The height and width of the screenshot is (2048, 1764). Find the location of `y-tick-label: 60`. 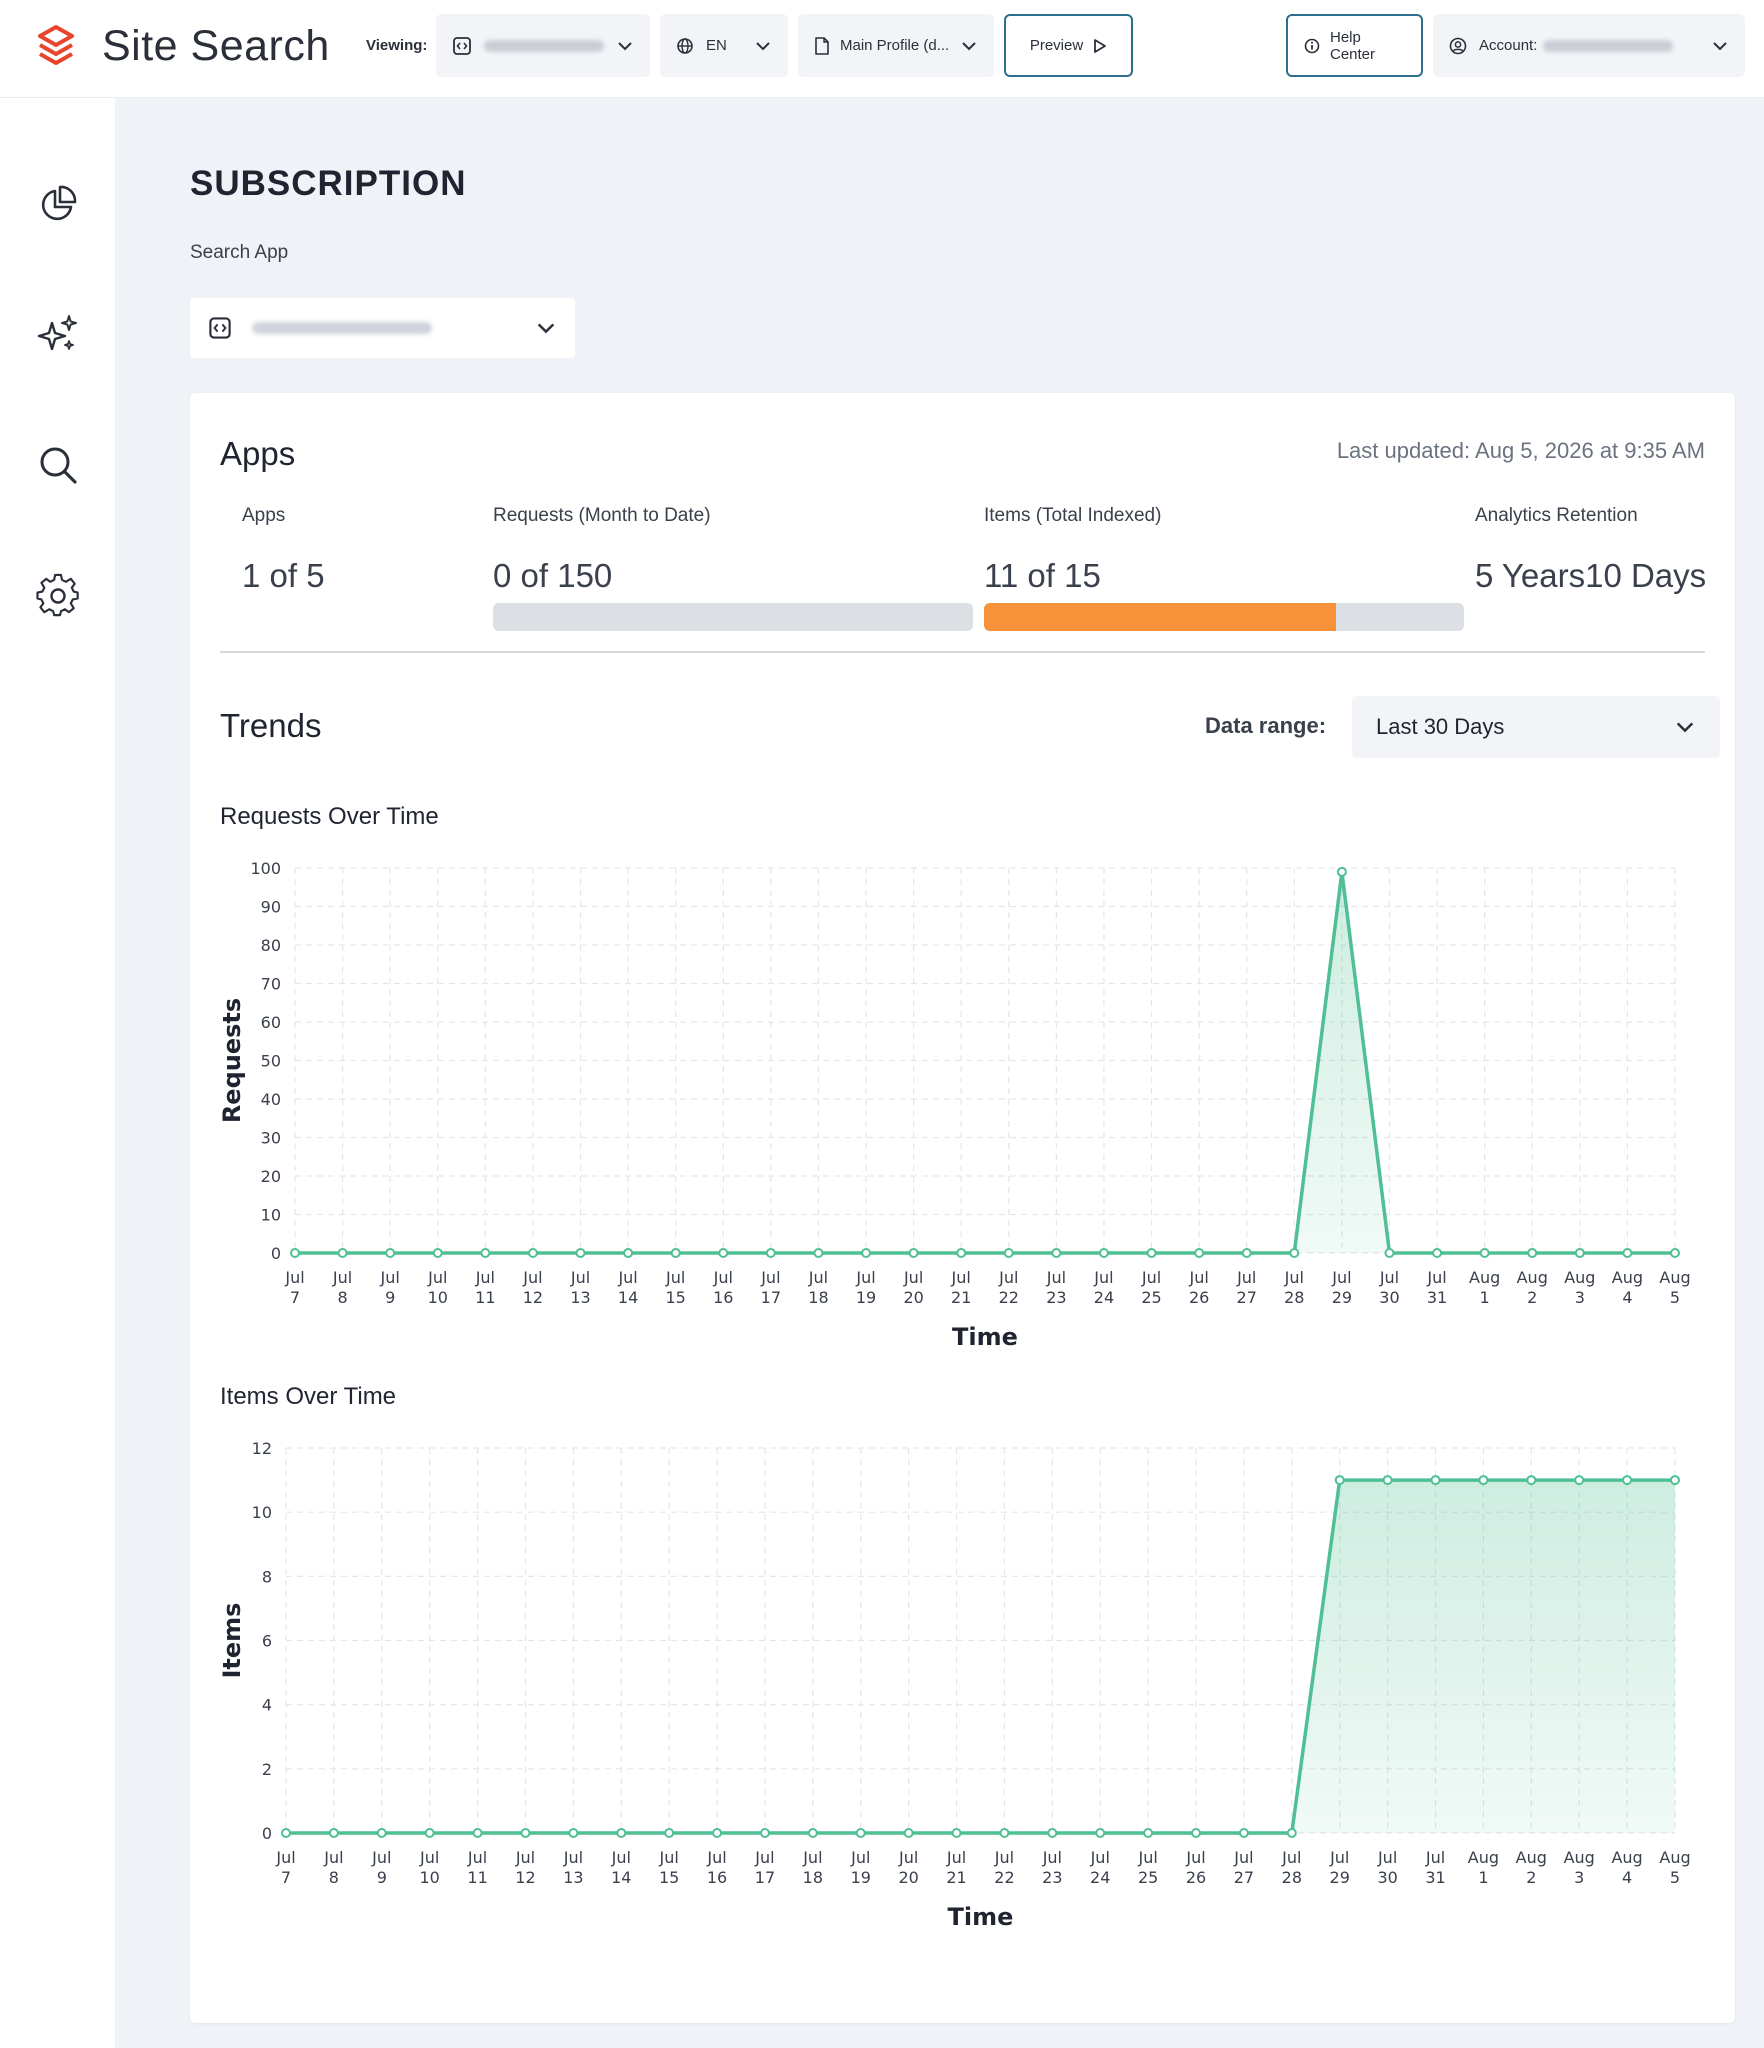

y-tick-label: 60 is located at coordinates (271, 1022).